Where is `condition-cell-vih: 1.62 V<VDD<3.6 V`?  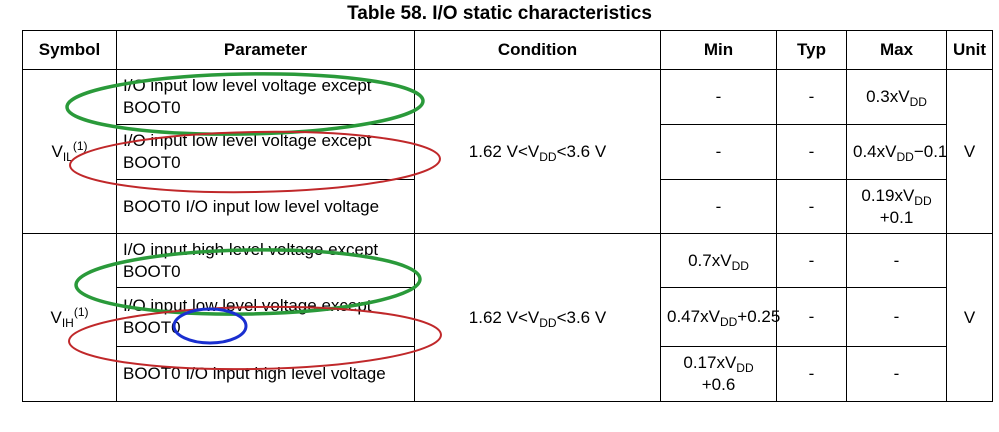
condition-cell-vih: 1.62 V<VDD<3.6 V is located at coordinates (537, 317).